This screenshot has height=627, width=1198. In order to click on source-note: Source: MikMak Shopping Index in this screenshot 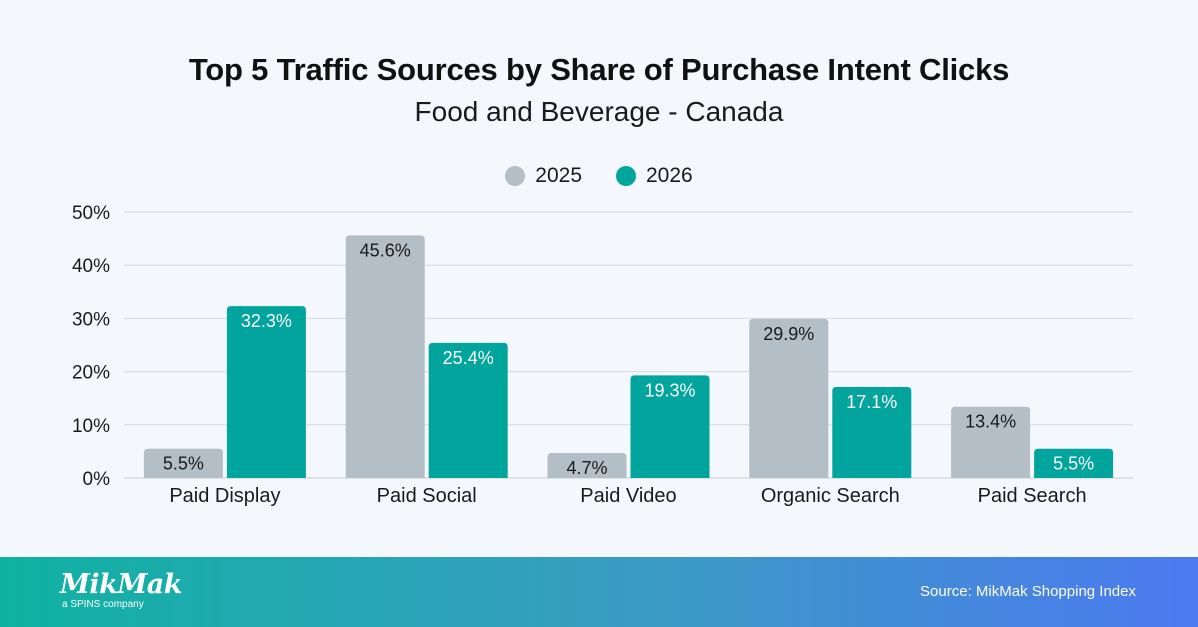, I will do `click(1028, 591)`.